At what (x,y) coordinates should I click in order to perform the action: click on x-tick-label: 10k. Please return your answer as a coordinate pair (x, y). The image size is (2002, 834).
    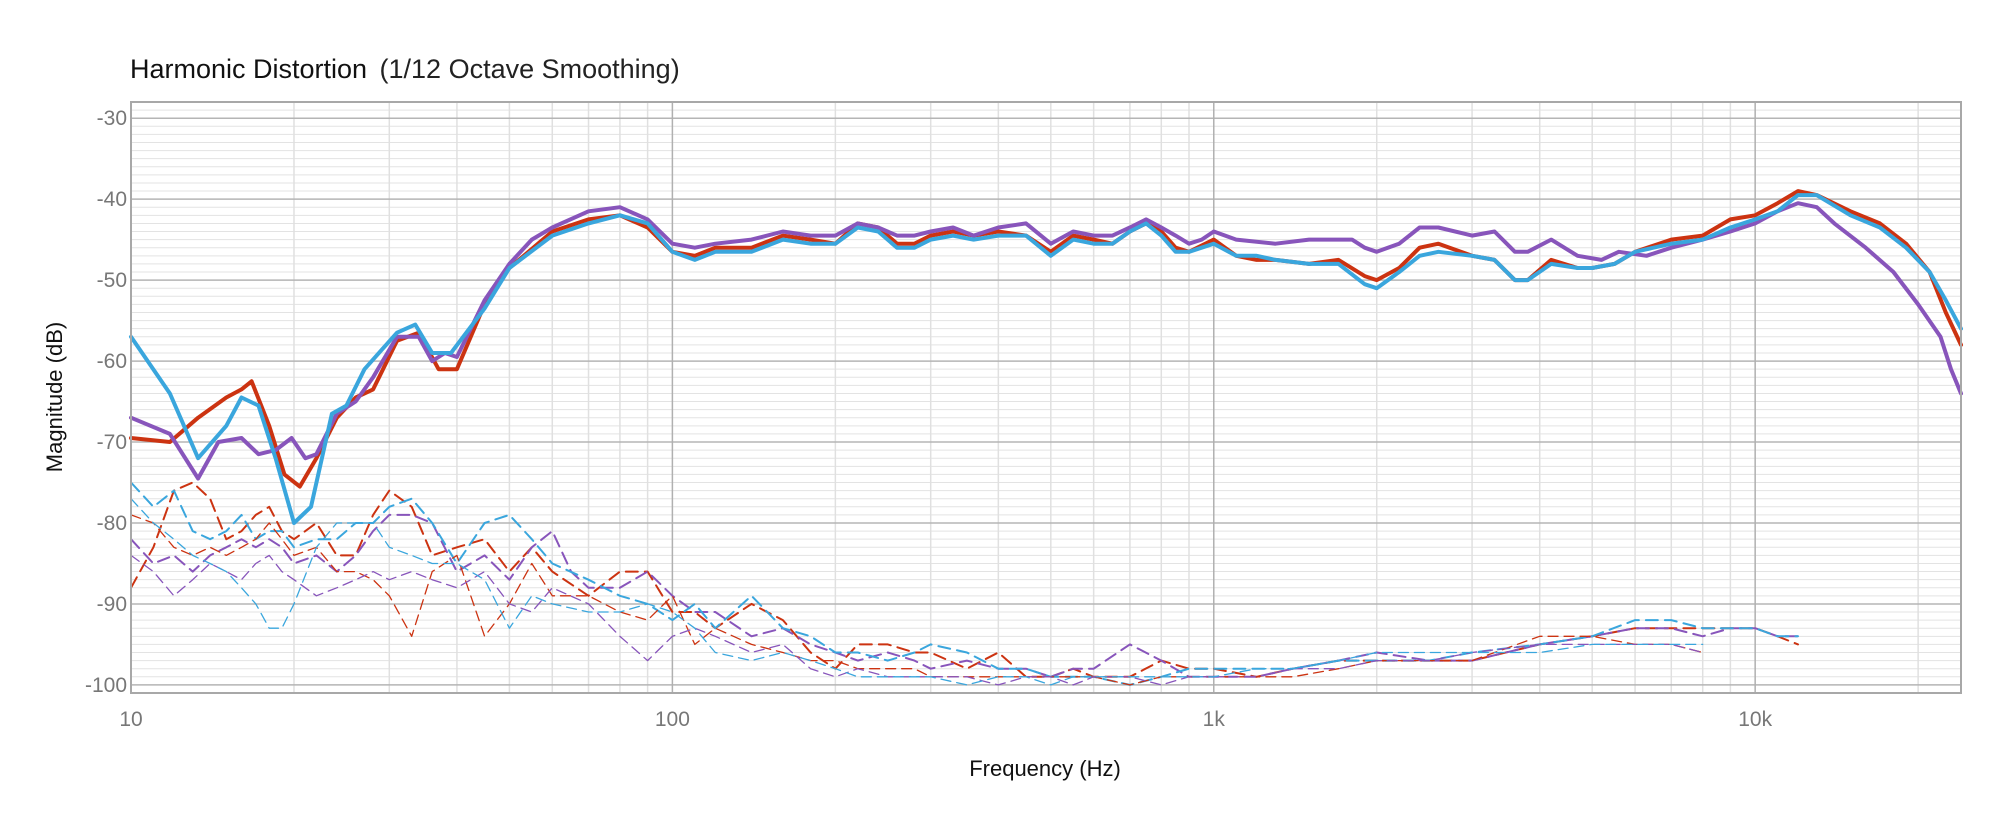
    Looking at the image, I should click on (1755, 719).